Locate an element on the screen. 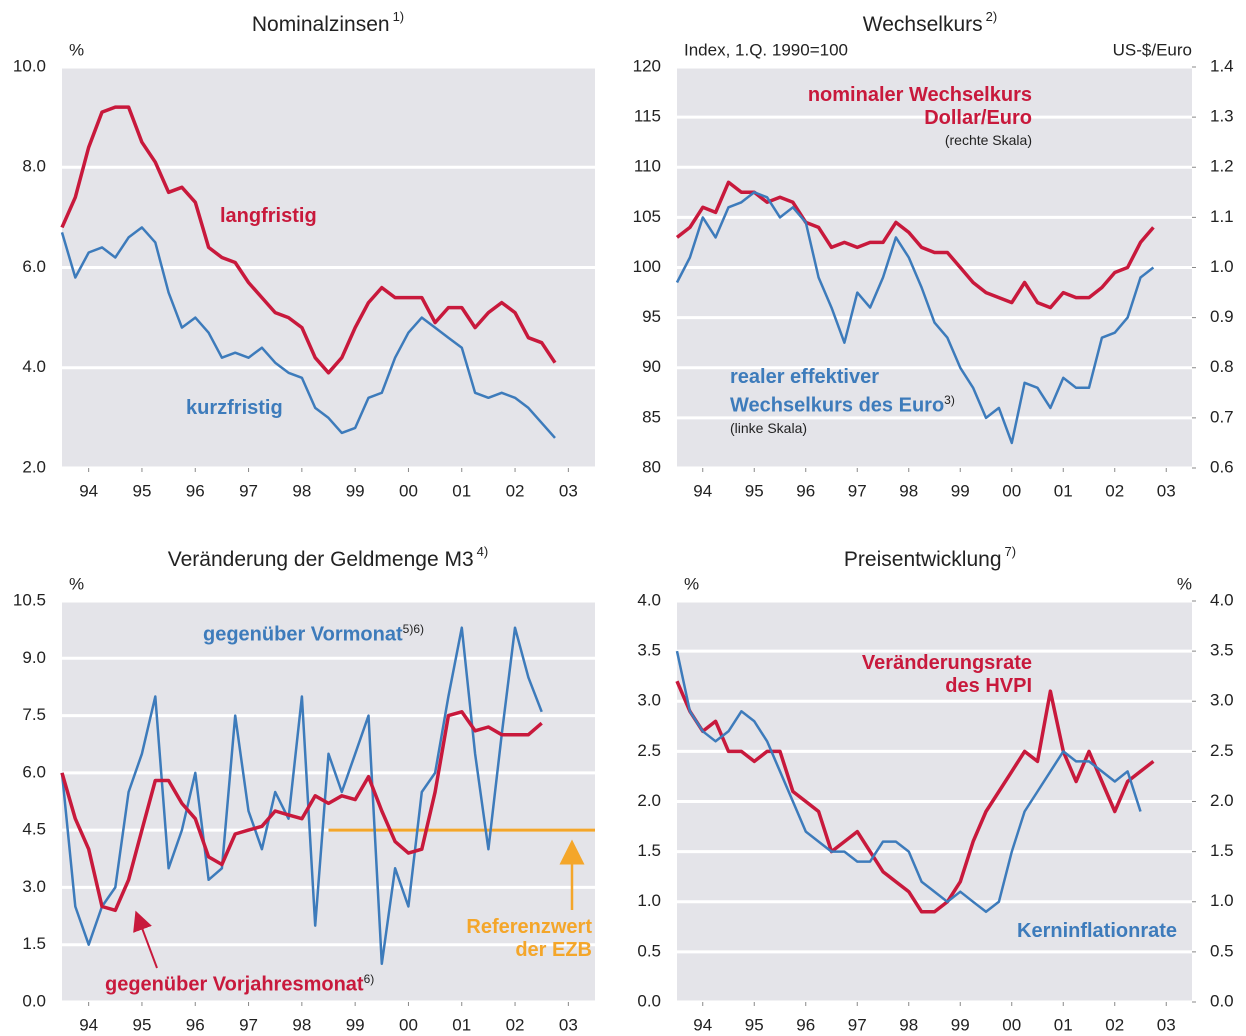 This screenshot has height=1036, width=1246. label-text: langfristig is located at coordinates (268, 216).